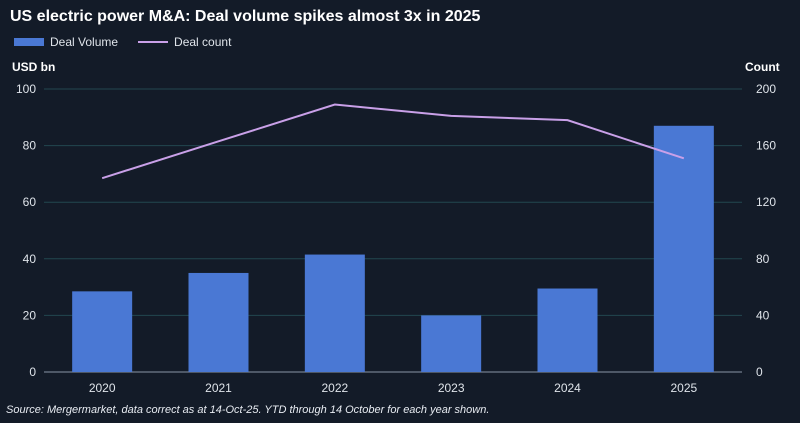  Describe the element at coordinates (218, 322) in the screenshot. I see `bar-deal-volume-2021` at that location.